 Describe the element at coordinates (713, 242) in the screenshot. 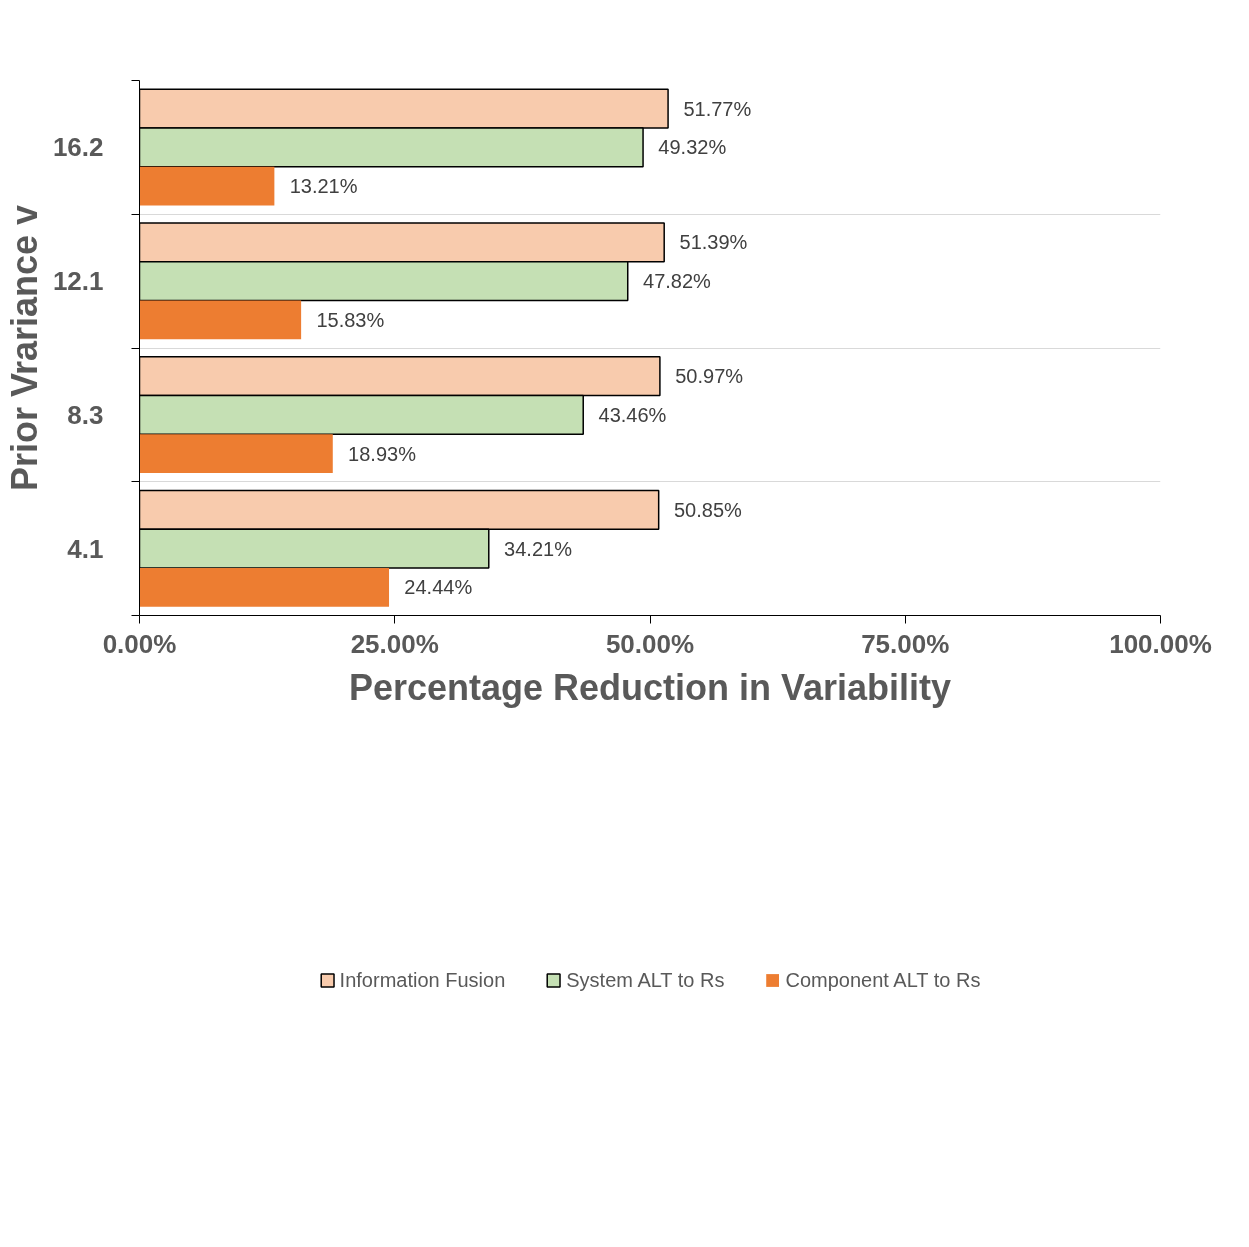

I see `data-label: 51.39%` at that location.